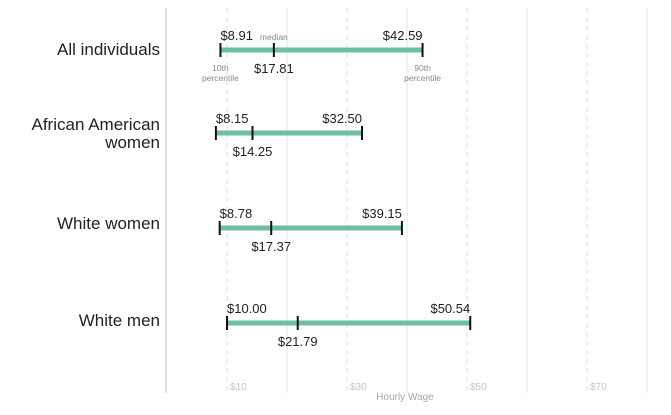  I want to click on p10-value-label-3: $10.00, so click(247, 308).